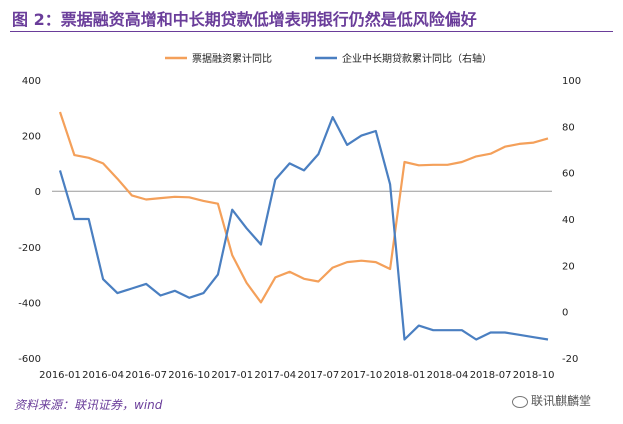 This screenshot has width=623, height=424. What do you see at coordinates (417, 58) in the screenshot?
I see `legend-label: 企业中长期贷款累计同比（右轴）` at bounding box center [417, 58].